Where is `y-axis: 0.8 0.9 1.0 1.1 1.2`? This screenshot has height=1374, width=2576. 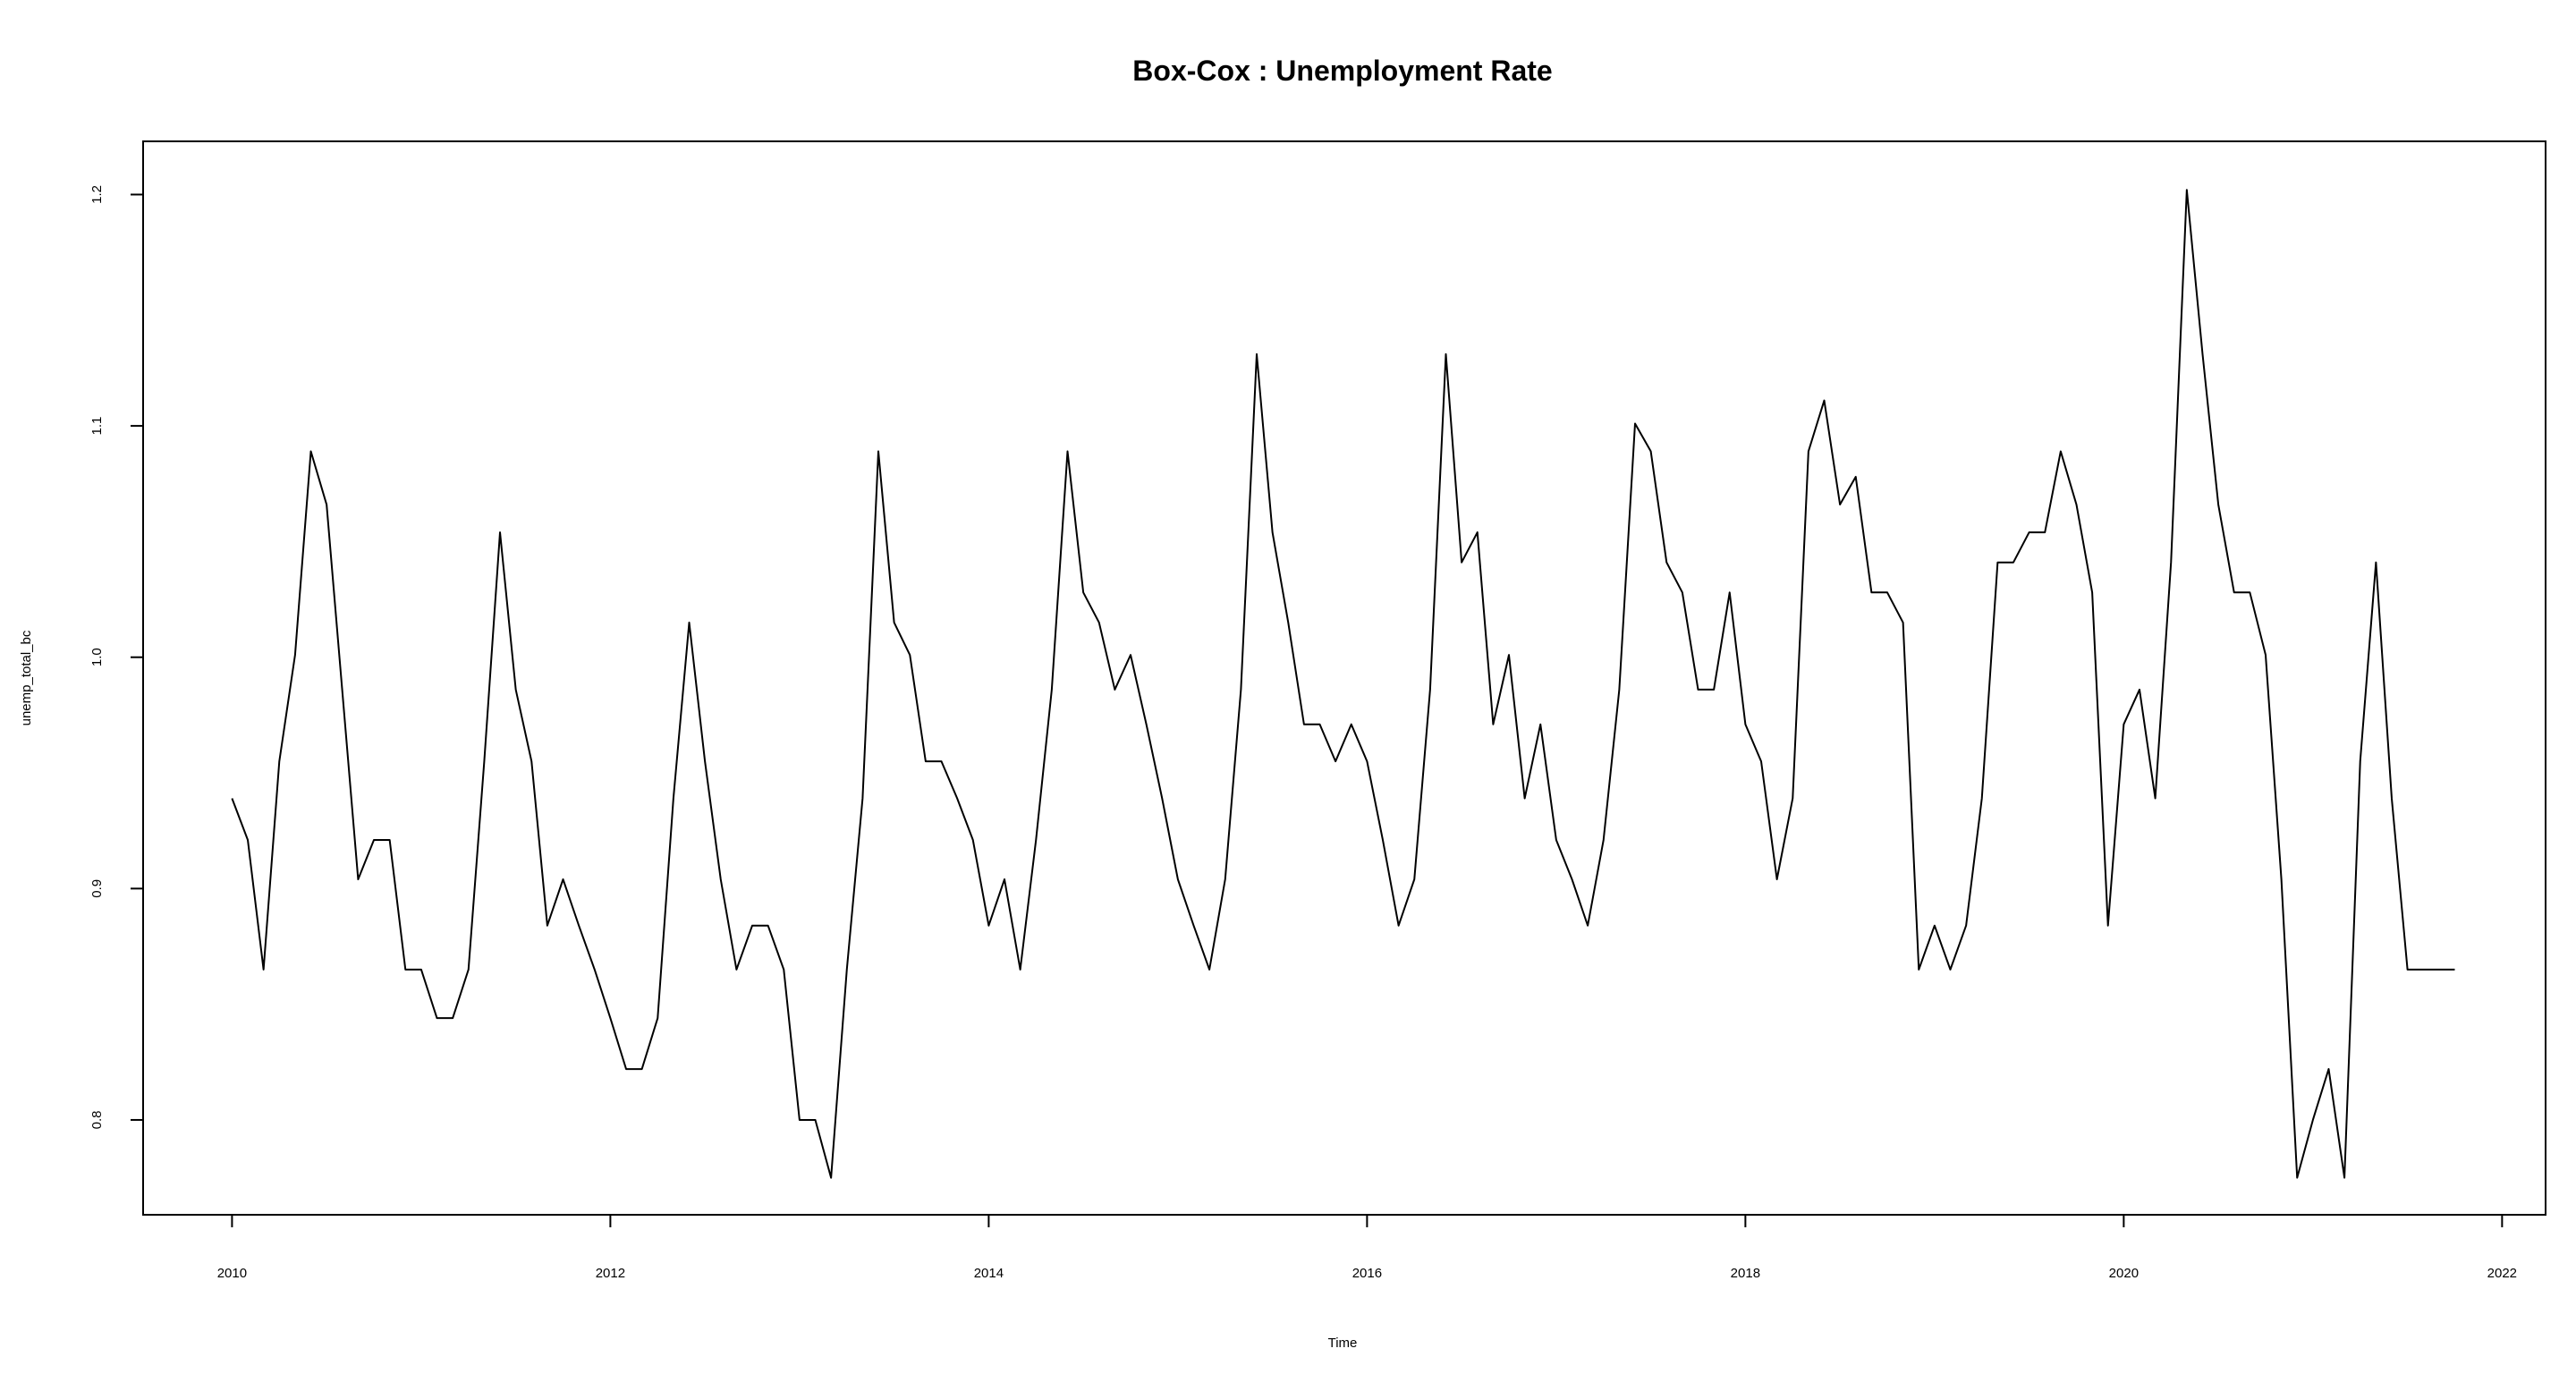
y-axis: 0.8 0.9 1.0 1.1 1.2 is located at coordinates (116, 657).